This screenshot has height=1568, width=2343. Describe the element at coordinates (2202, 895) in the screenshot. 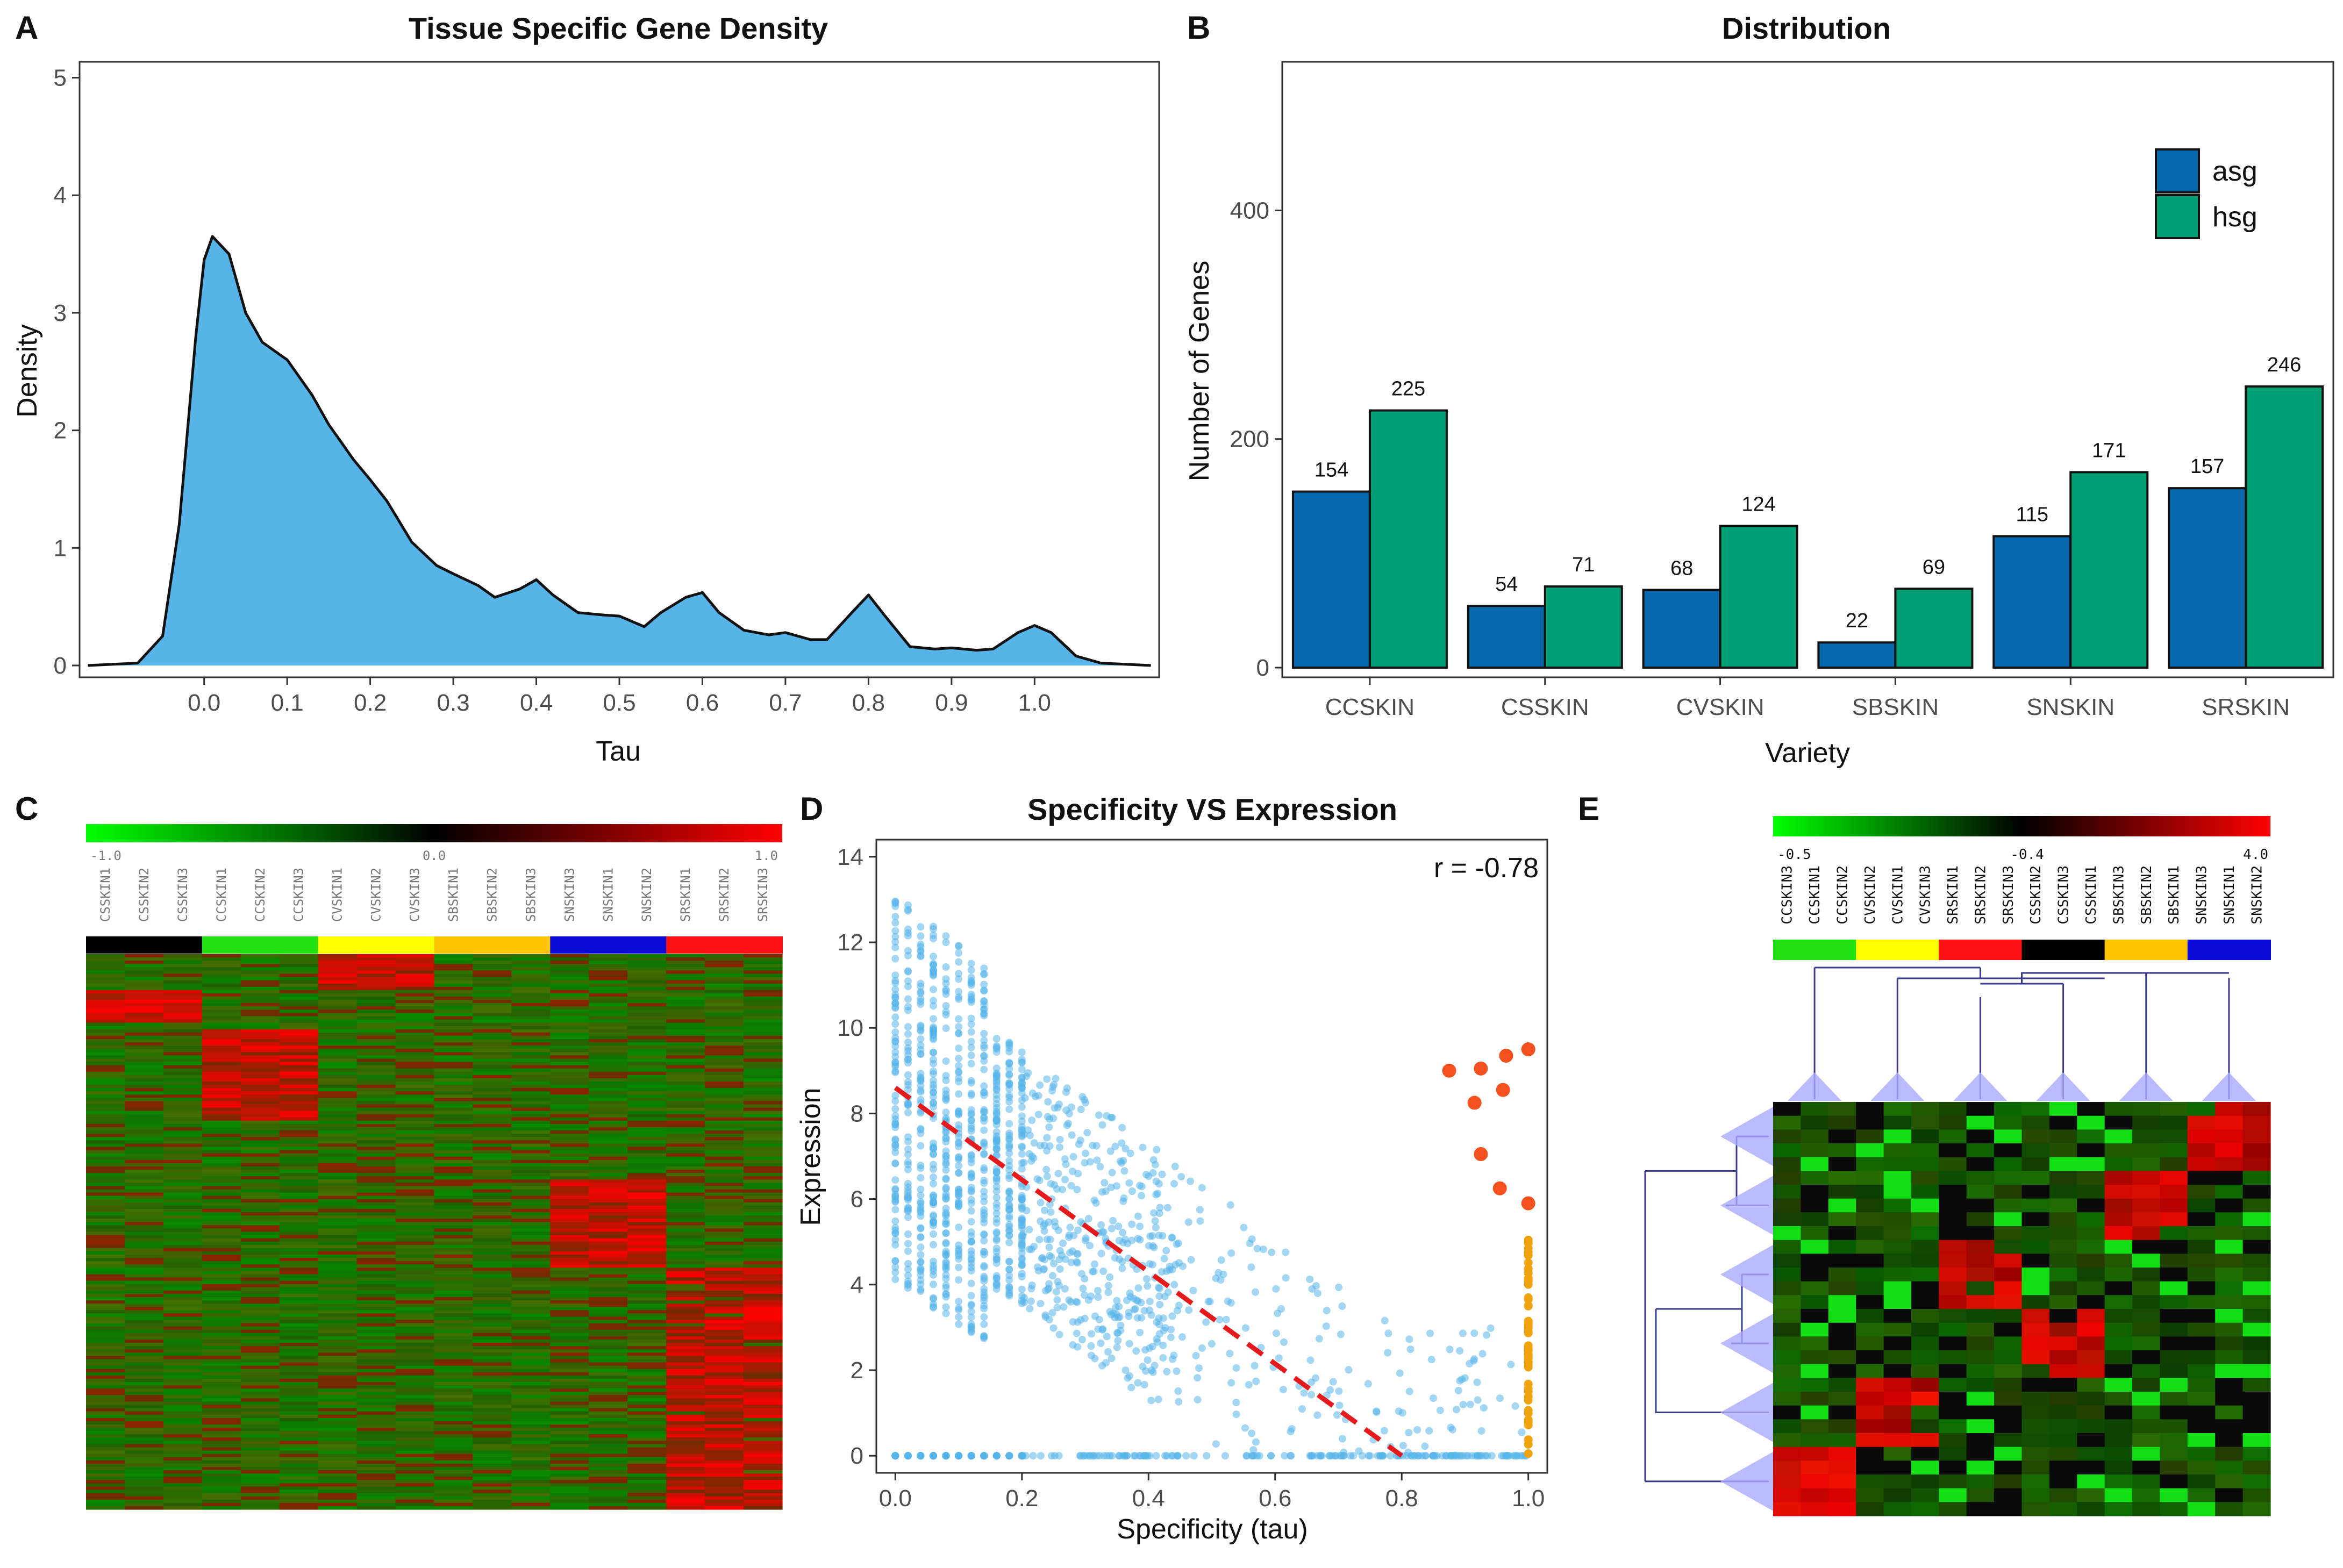

I see `column-label: SNSKIN3` at that location.